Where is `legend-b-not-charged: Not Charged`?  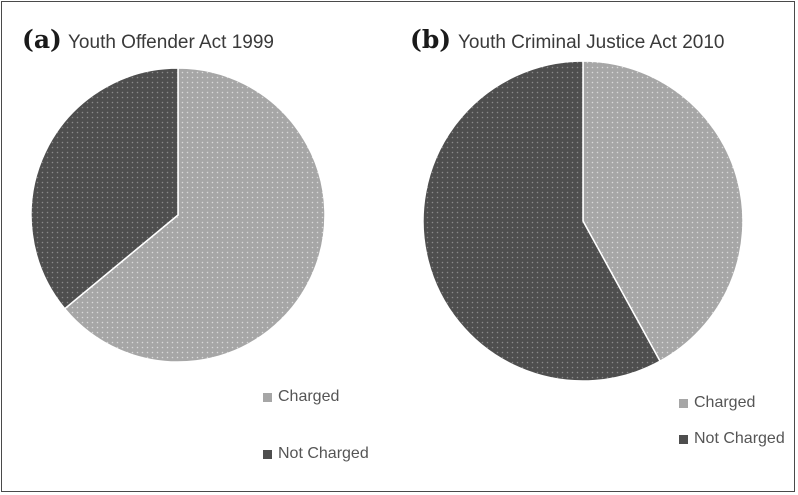
legend-b-not-charged: Not Charged is located at coordinates (732, 439).